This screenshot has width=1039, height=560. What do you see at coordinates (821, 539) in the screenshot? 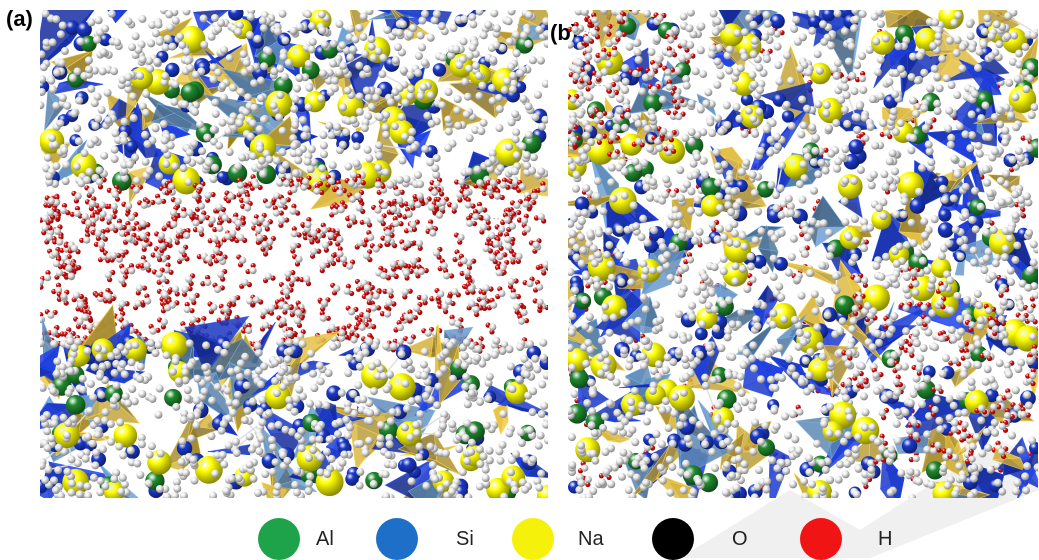
I see `h-swatch` at bounding box center [821, 539].